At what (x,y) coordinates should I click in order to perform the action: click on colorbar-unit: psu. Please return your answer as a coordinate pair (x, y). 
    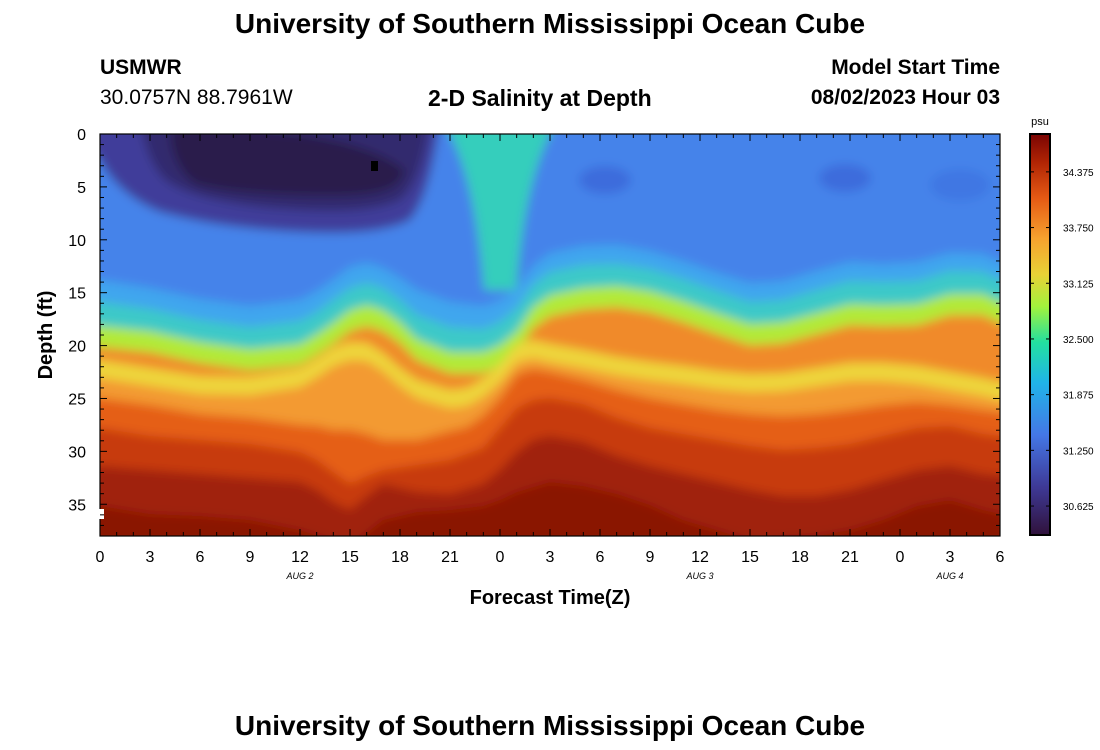
    Looking at the image, I should click on (1040, 122).